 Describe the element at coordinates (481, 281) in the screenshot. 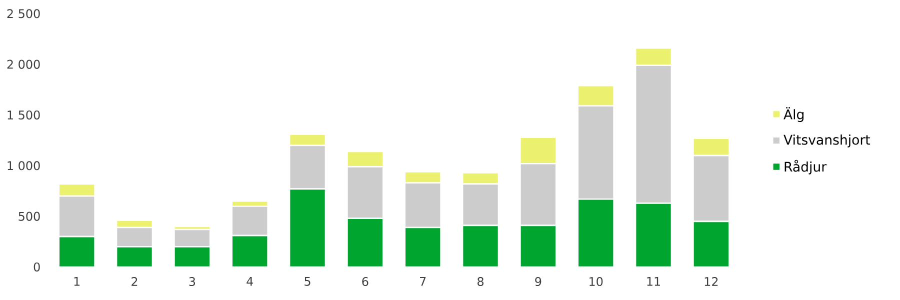

I see `x-tick-label: 8` at that location.